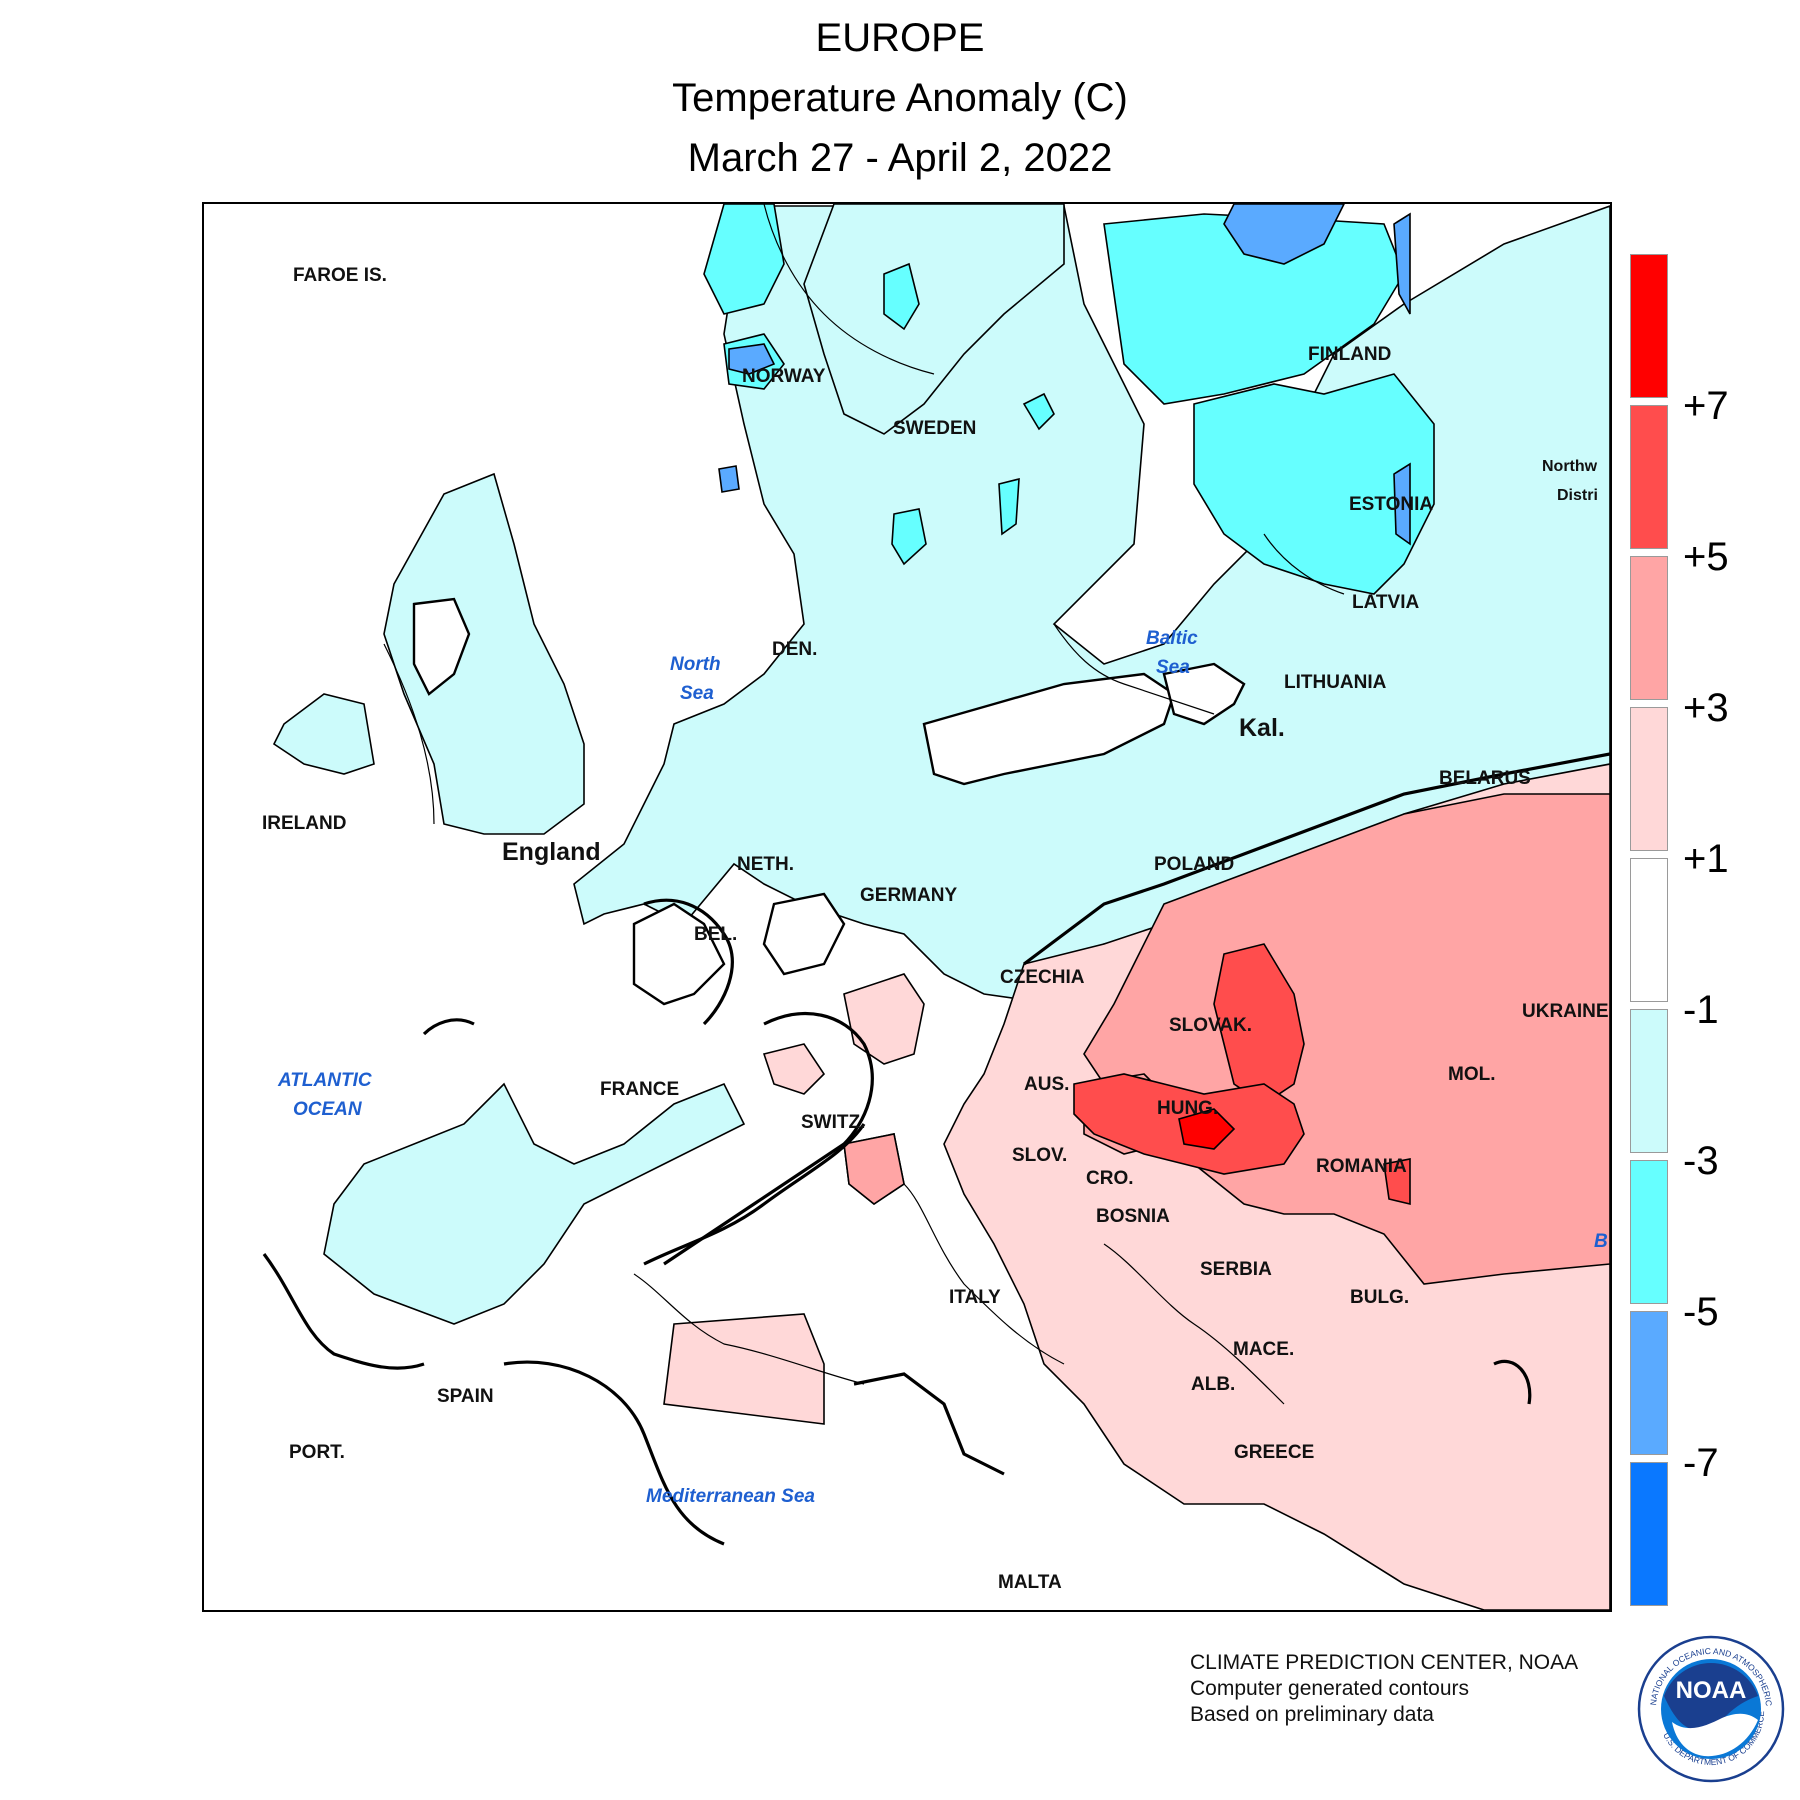 This screenshot has width=1800, height=1800. I want to click on anomaly-fill-neutral, so click(829, 801).